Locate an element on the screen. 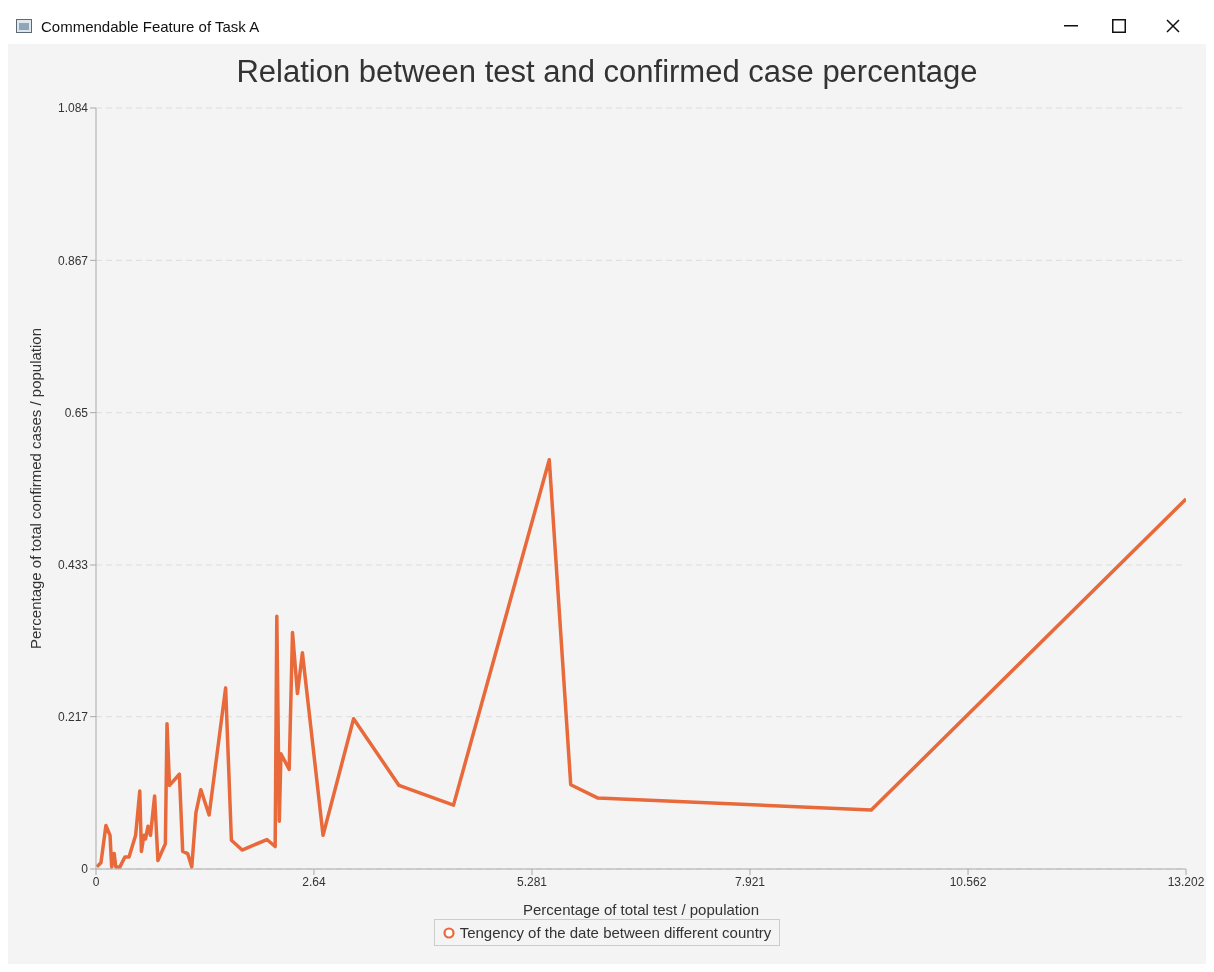 This screenshot has height=972, width=1214. y-axis-title: Percentage of total confirmed cases / population is located at coordinates (36, 488).